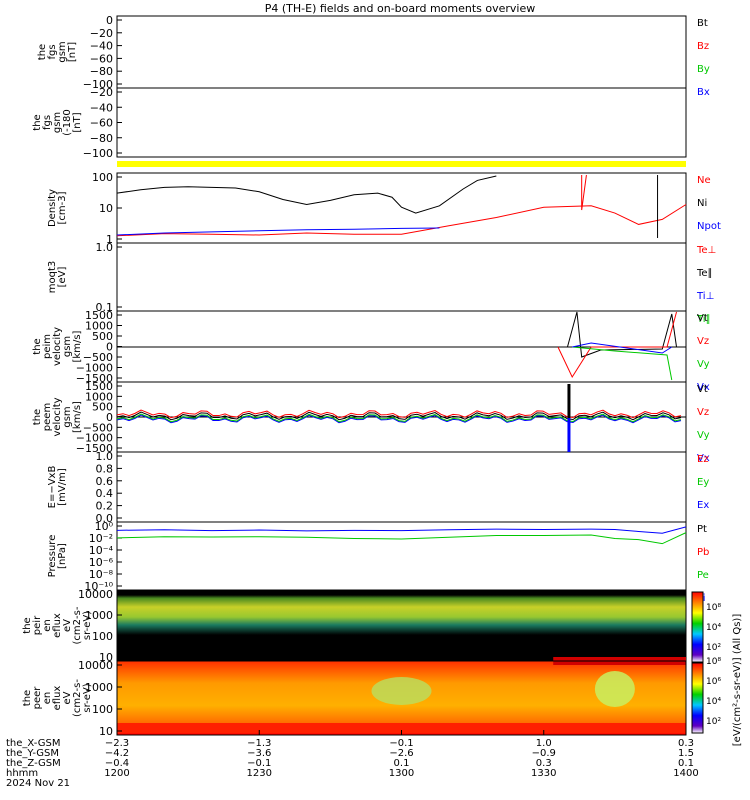  Describe the element at coordinates (401, 753) in the screenshot. I see `x-tick-label: −2.6` at that location.